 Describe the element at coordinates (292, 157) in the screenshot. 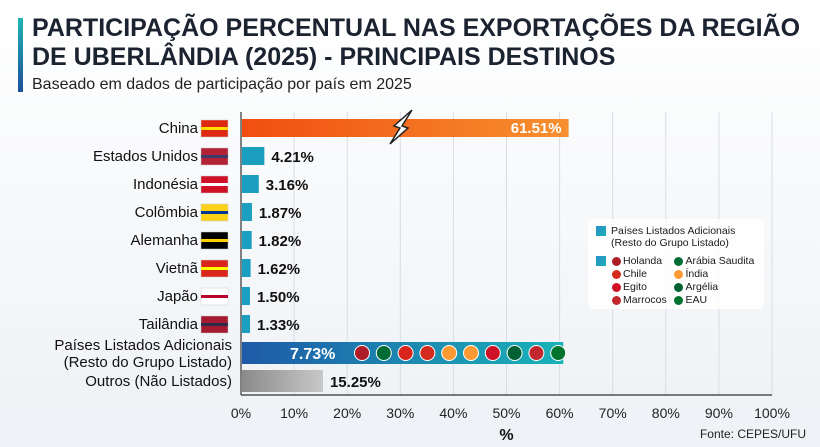

I see `data-label: 4.21%` at that location.